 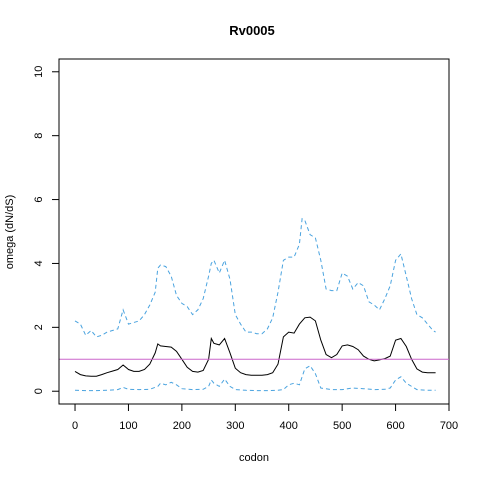 I want to click on x-axis: 0 100 200 300 400 500 600 700, so click(x=265, y=417).